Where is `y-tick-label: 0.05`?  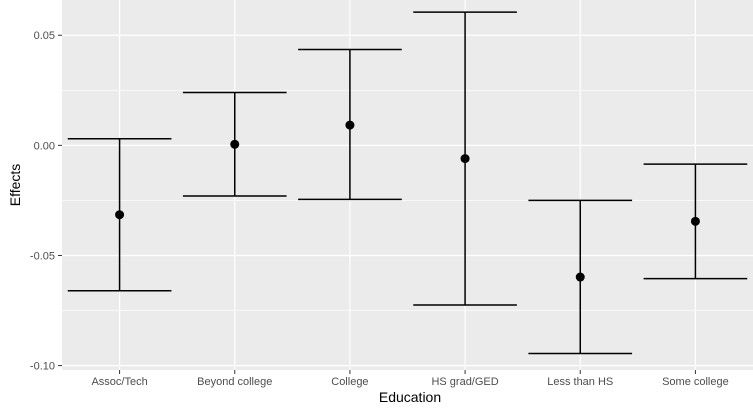 y-tick-label: 0.05 is located at coordinates (44, 36).